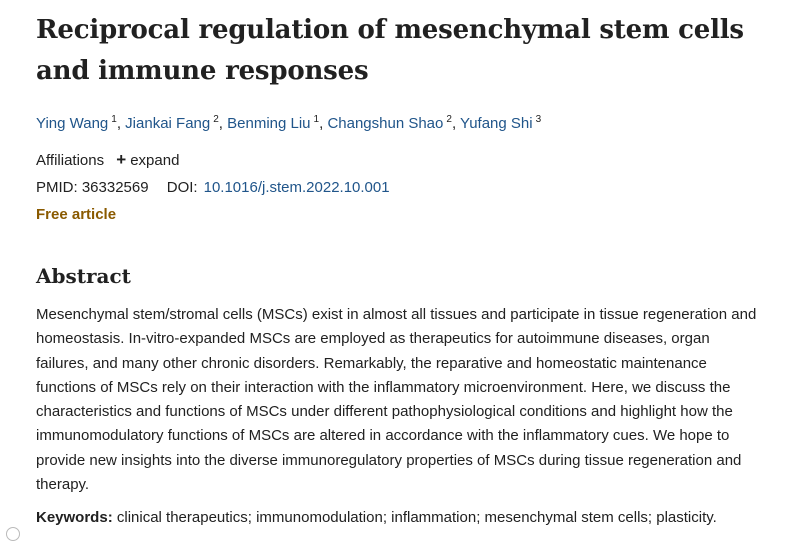  I want to click on expand-affiliations-button: + expand, so click(147, 160).